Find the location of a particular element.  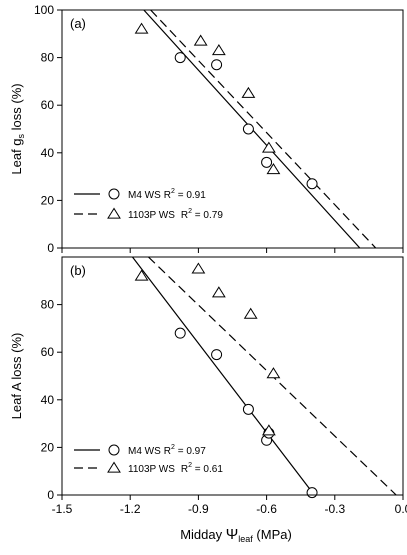

x-tick-label: -1.2 is located at coordinates (130, 509).